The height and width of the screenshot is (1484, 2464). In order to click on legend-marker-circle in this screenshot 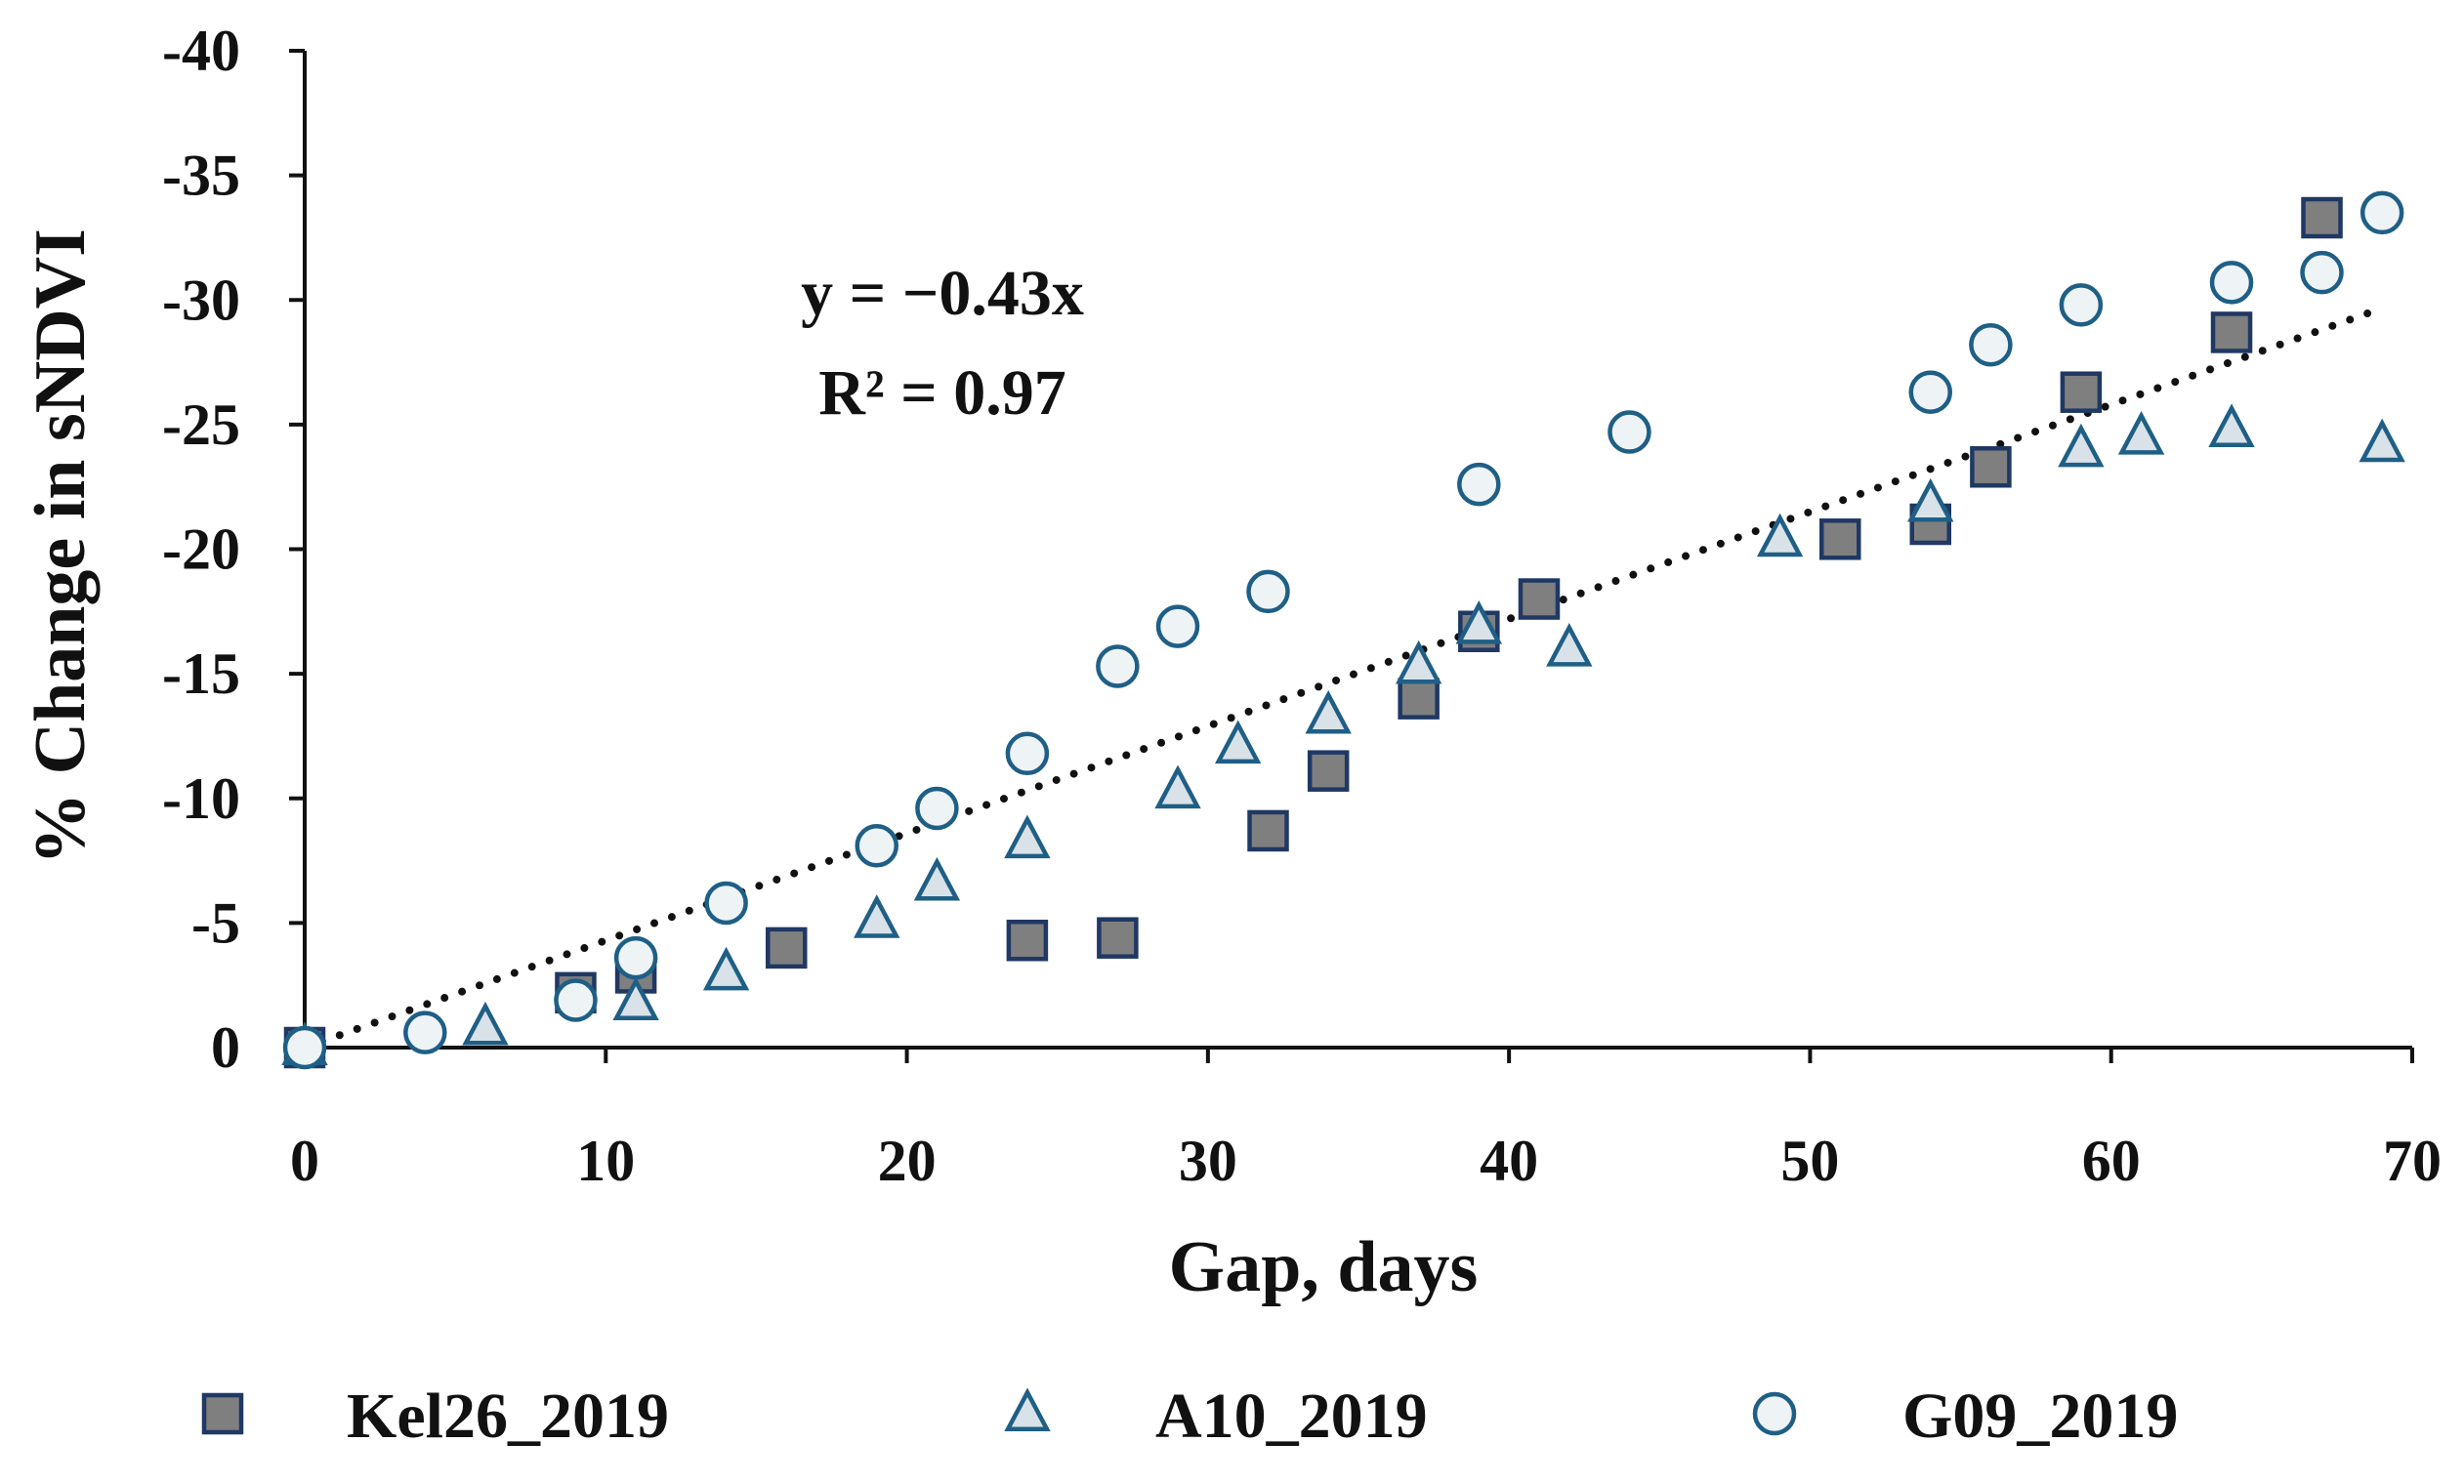, I will do `click(1775, 1414)`.